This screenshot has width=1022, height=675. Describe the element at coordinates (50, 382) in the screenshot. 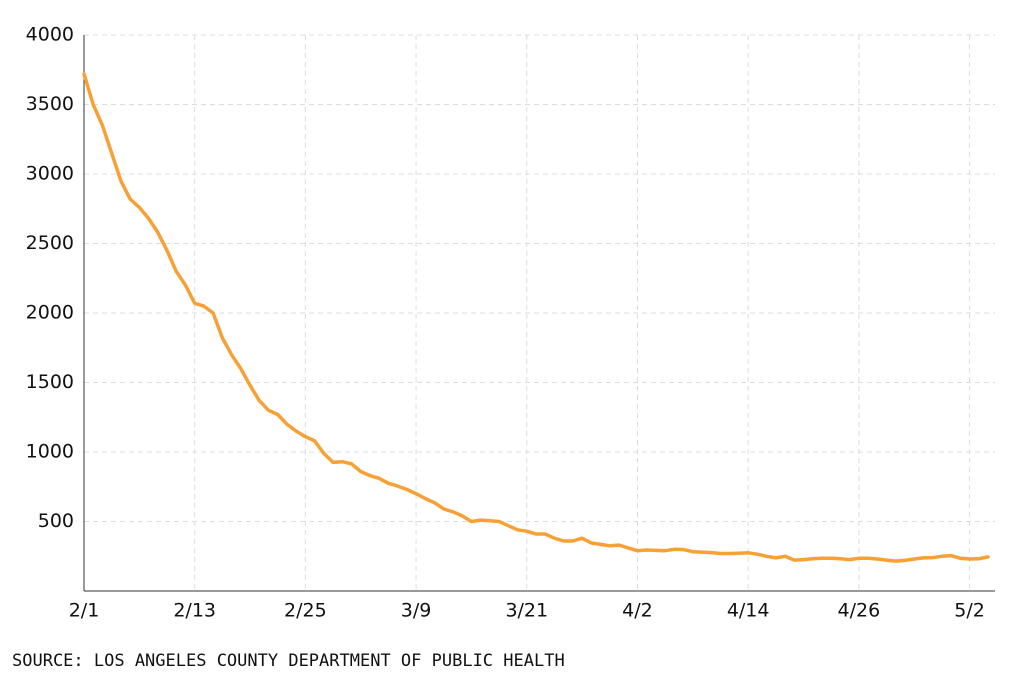

I see `y-tick-label: 1500` at that location.